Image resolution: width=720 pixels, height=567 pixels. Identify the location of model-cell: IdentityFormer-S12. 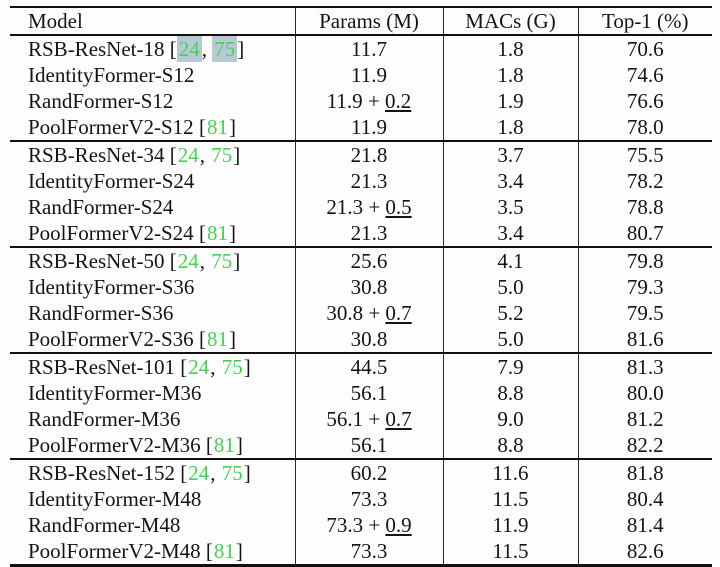
(152, 75).